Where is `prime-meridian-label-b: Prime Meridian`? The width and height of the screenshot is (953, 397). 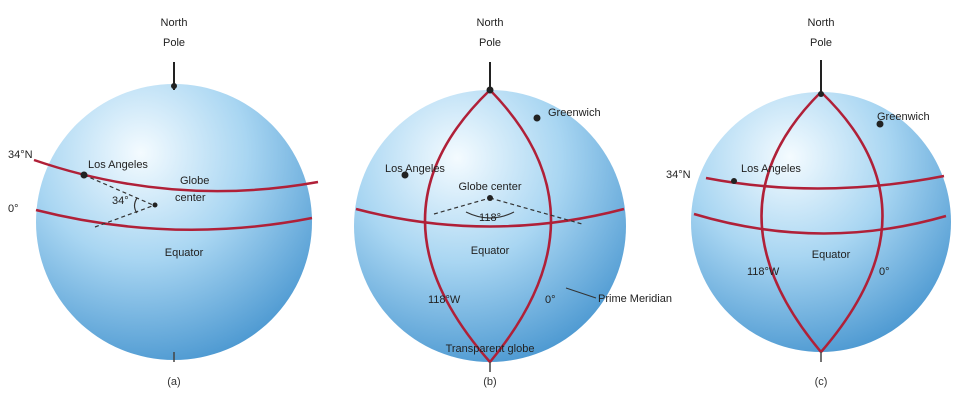 prime-meridian-label-b: Prime Meridian is located at coordinates (635, 299).